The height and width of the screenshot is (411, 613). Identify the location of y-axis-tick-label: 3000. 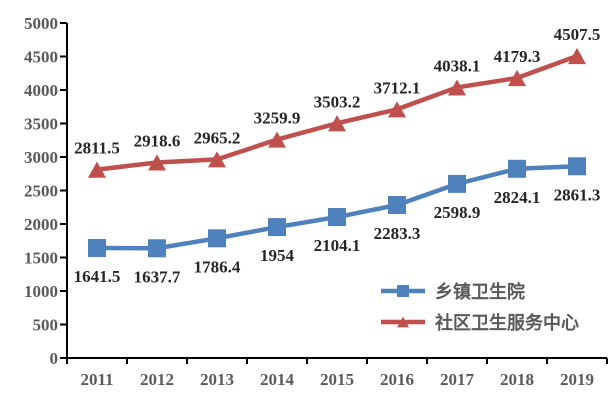
(41, 157).